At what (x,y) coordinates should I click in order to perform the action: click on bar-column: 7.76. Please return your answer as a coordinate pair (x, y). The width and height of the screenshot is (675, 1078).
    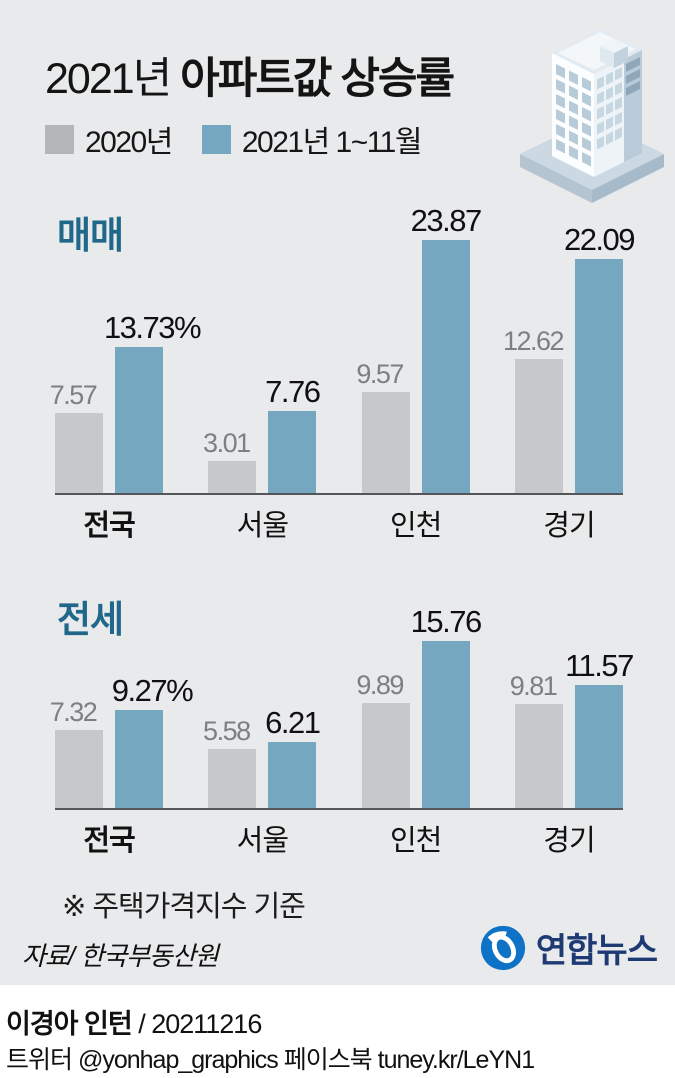
    Looking at the image, I should click on (293, 433).